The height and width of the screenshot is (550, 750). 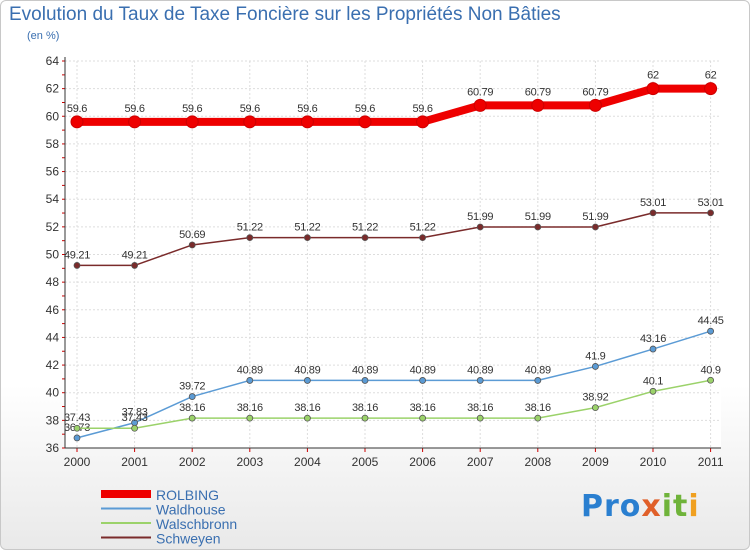 What do you see at coordinates (394, 404) in the screenshot?
I see `series-line-walschbronn` at bounding box center [394, 404].